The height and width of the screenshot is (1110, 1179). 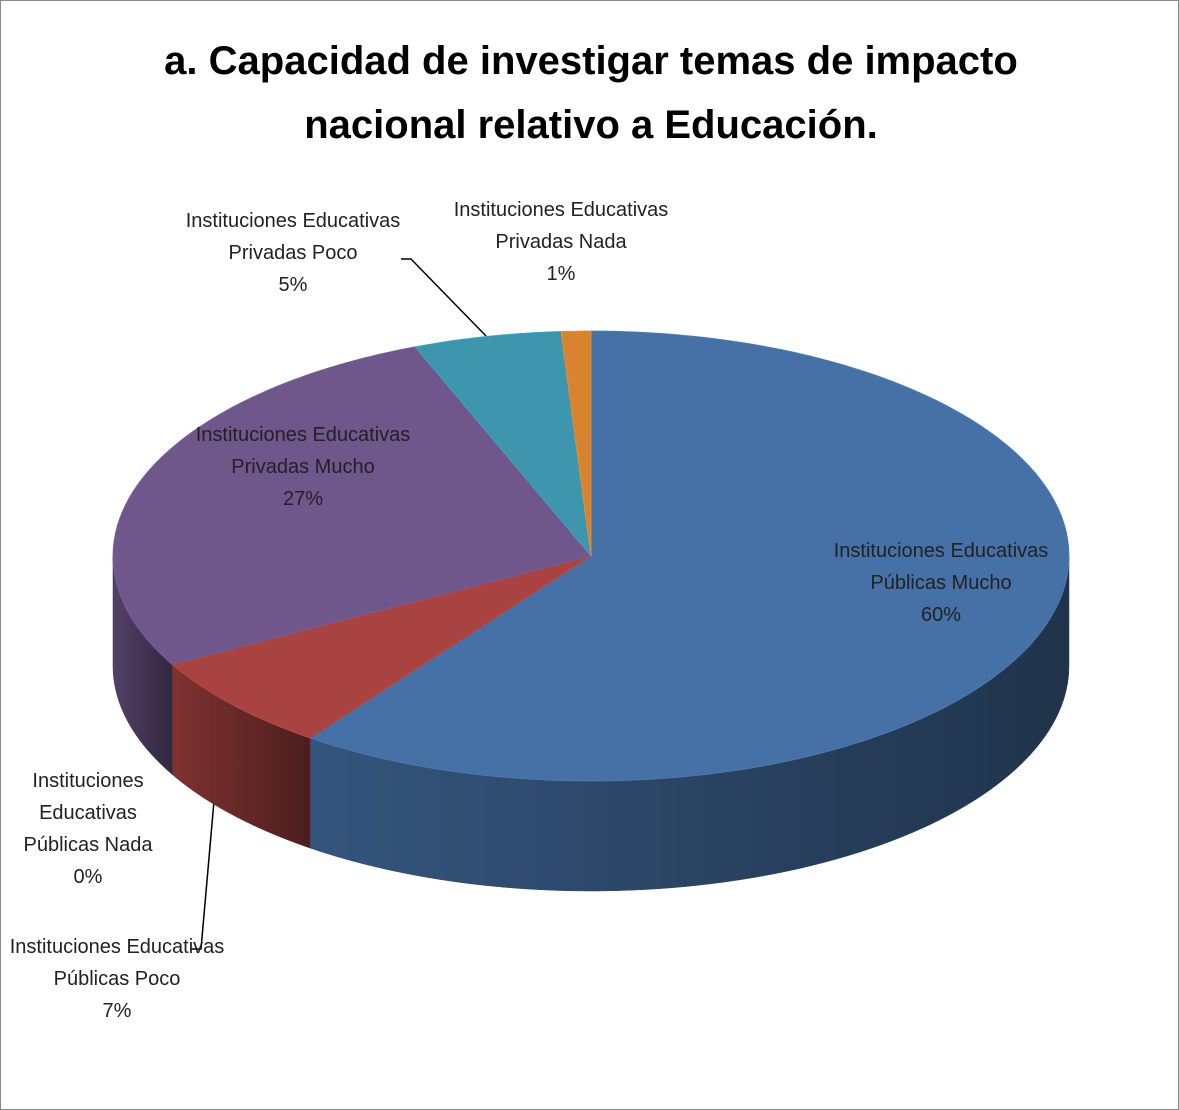 I want to click on label-value: 27%, so click(x=303, y=499).